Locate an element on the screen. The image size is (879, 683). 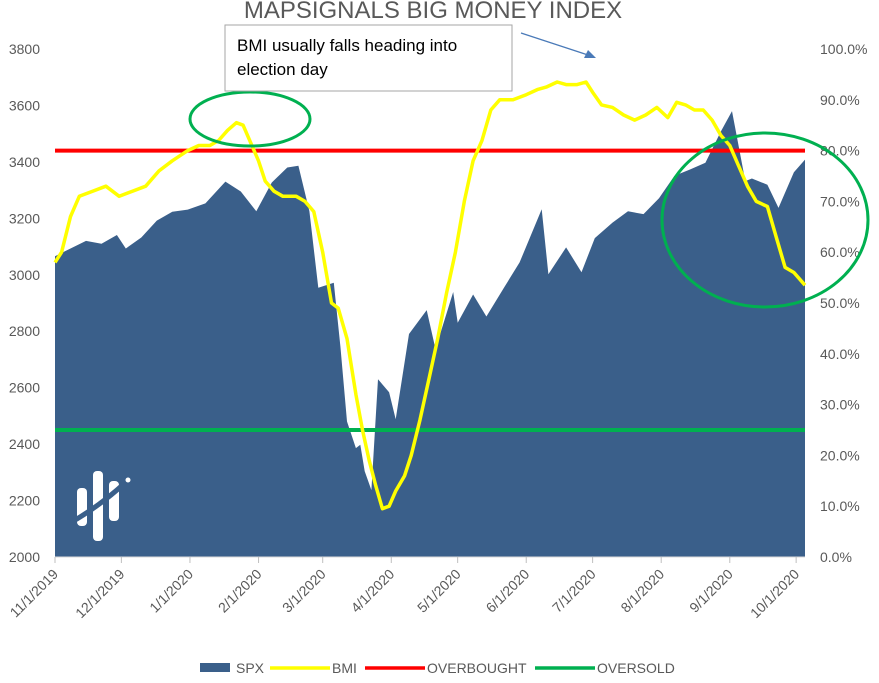
y-right-tick-label: 70.0% is located at coordinates (840, 201).